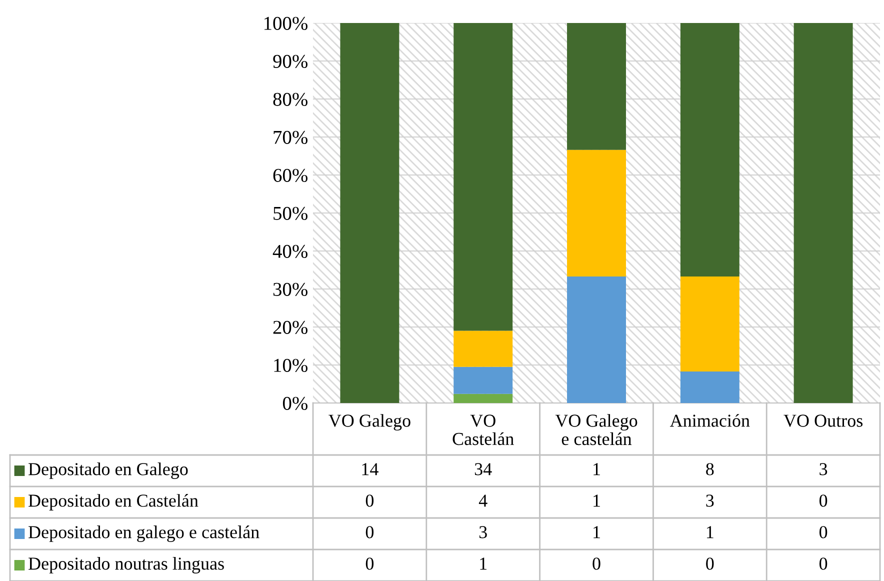 The width and height of the screenshot is (884, 581). Describe the element at coordinates (290, 175) in the screenshot. I see `y-tick-label: 60%` at that location.